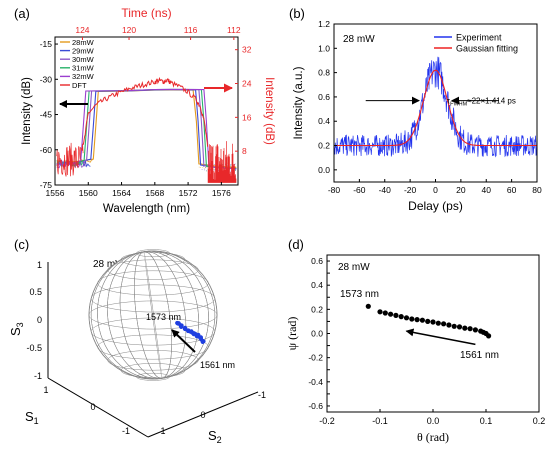 This screenshot has width=554, height=451. Describe the element at coordinates (435, 206) in the screenshot. I see `x-axis-label: Delay (ps)` at that location.